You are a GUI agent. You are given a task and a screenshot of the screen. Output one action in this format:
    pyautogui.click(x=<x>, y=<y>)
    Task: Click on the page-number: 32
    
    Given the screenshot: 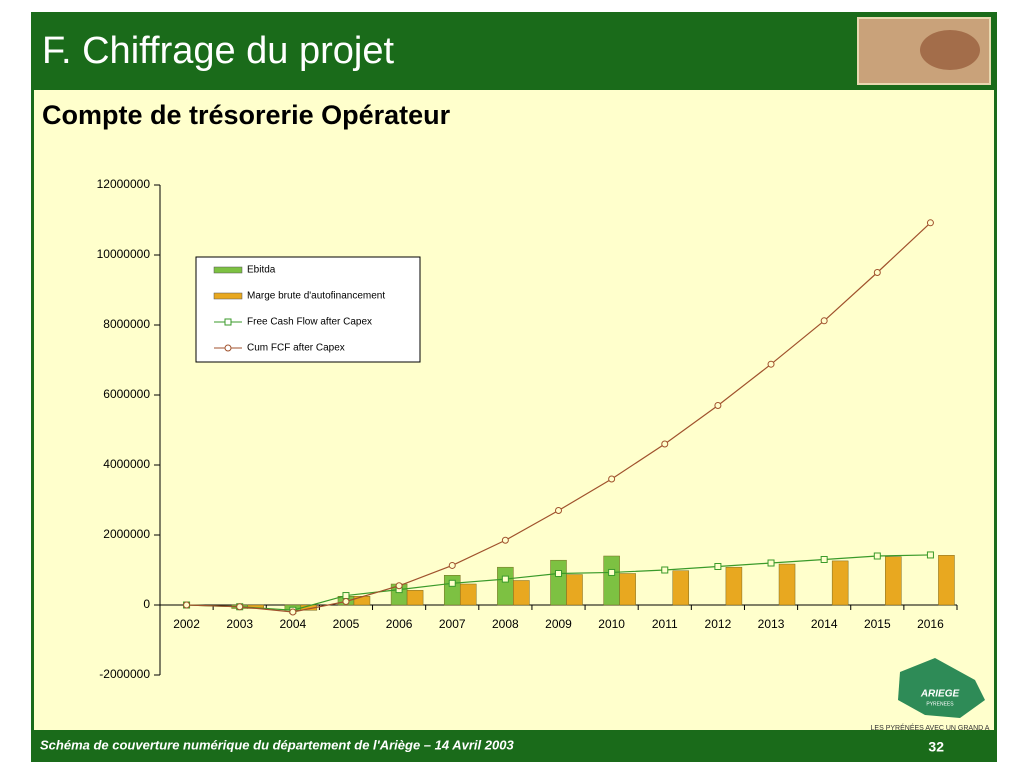 What is the action you would take?
    pyautogui.click(x=936, y=747)
    